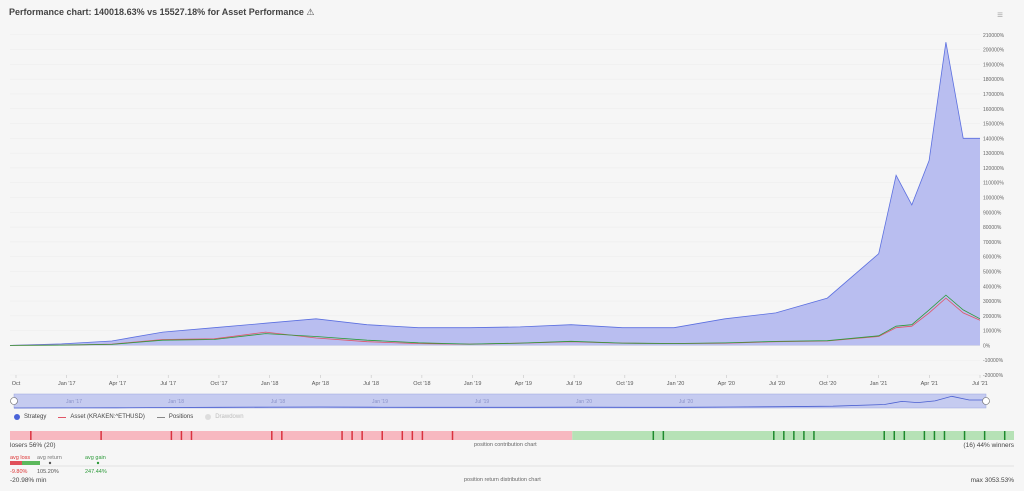 This screenshot has height=491, width=1024. Describe the element at coordinates (994, 199) in the screenshot. I see `y-tick-label: 100000%` at that location.